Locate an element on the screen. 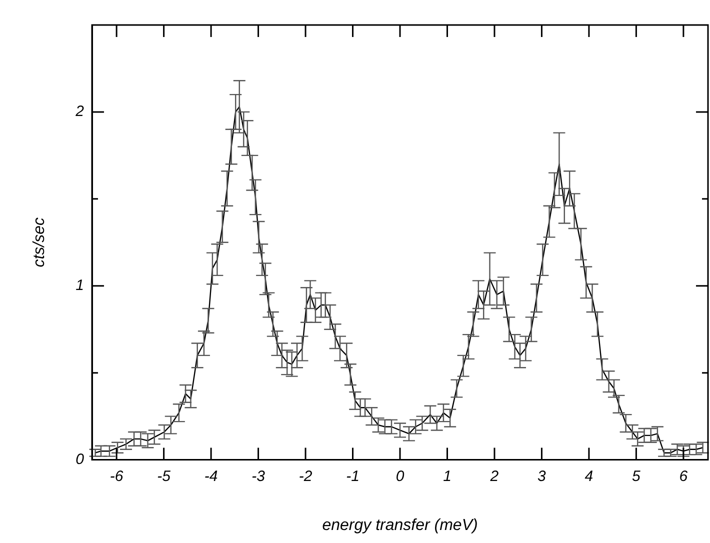 The image size is (710, 543). x-tick-label: -6 is located at coordinates (117, 476).